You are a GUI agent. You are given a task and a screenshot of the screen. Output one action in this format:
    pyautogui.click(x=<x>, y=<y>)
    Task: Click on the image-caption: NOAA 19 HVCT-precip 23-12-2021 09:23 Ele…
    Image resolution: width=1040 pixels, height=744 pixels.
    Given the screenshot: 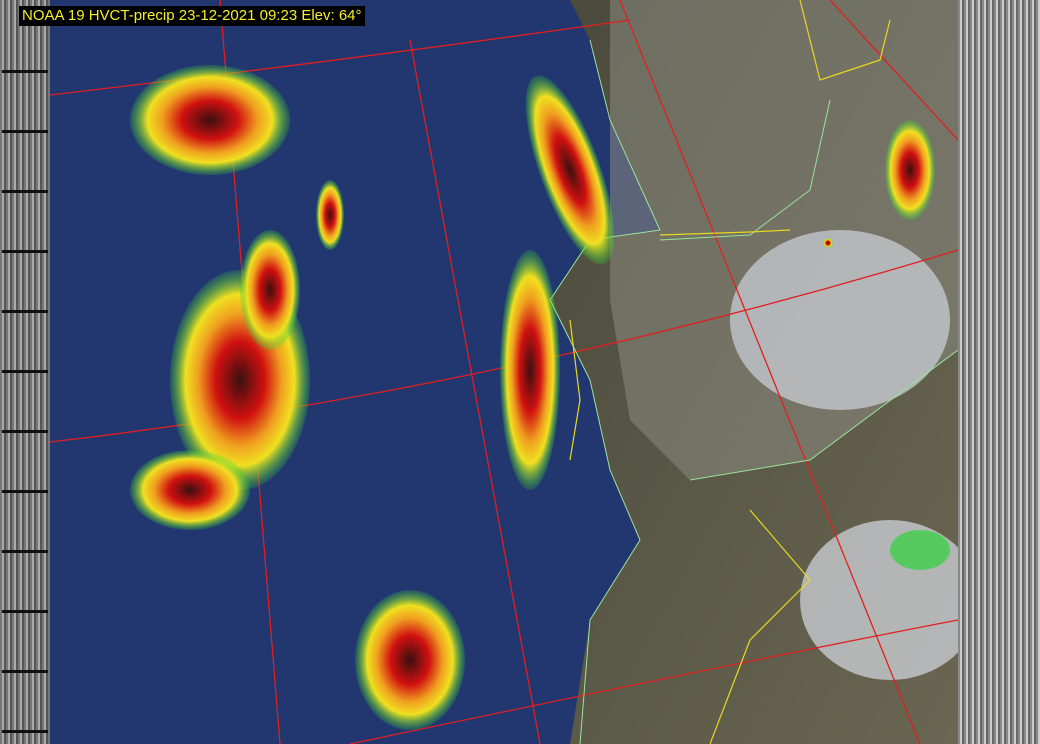 What is the action you would take?
    pyautogui.click(x=192, y=16)
    